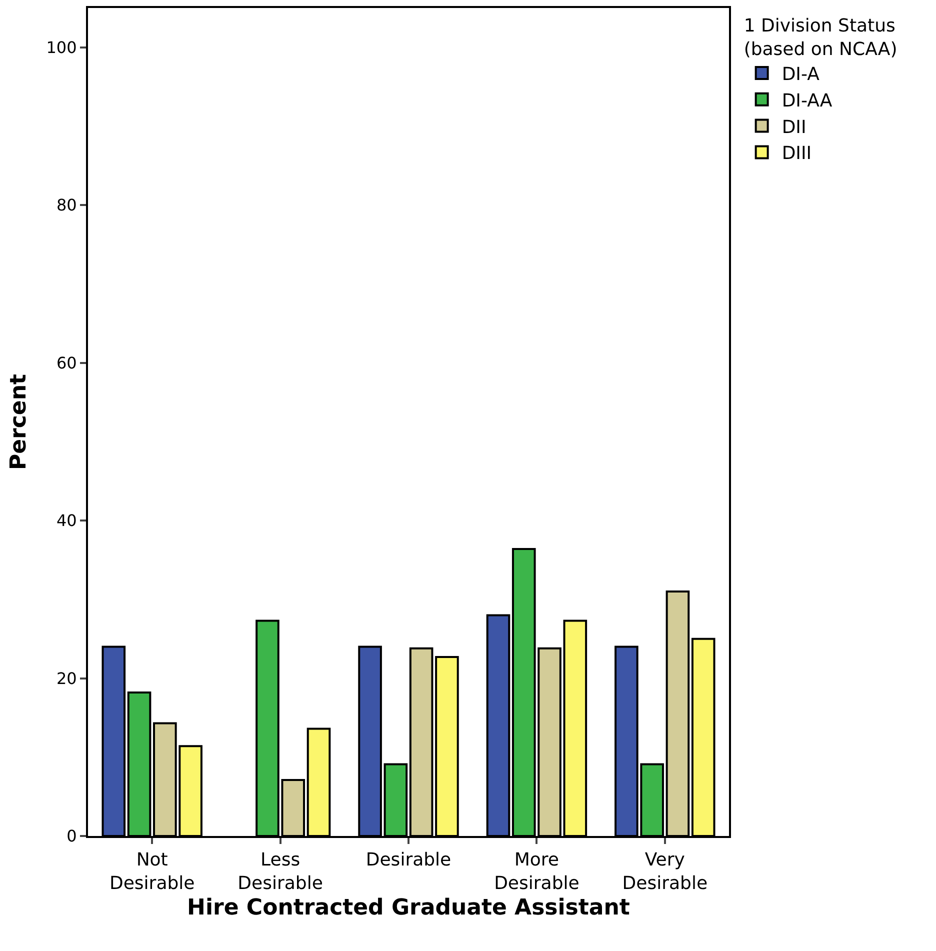 The image size is (936, 951). Describe the element at coordinates (66, 678) in the screenshot. I see `y-tick-label: 20` at that location.